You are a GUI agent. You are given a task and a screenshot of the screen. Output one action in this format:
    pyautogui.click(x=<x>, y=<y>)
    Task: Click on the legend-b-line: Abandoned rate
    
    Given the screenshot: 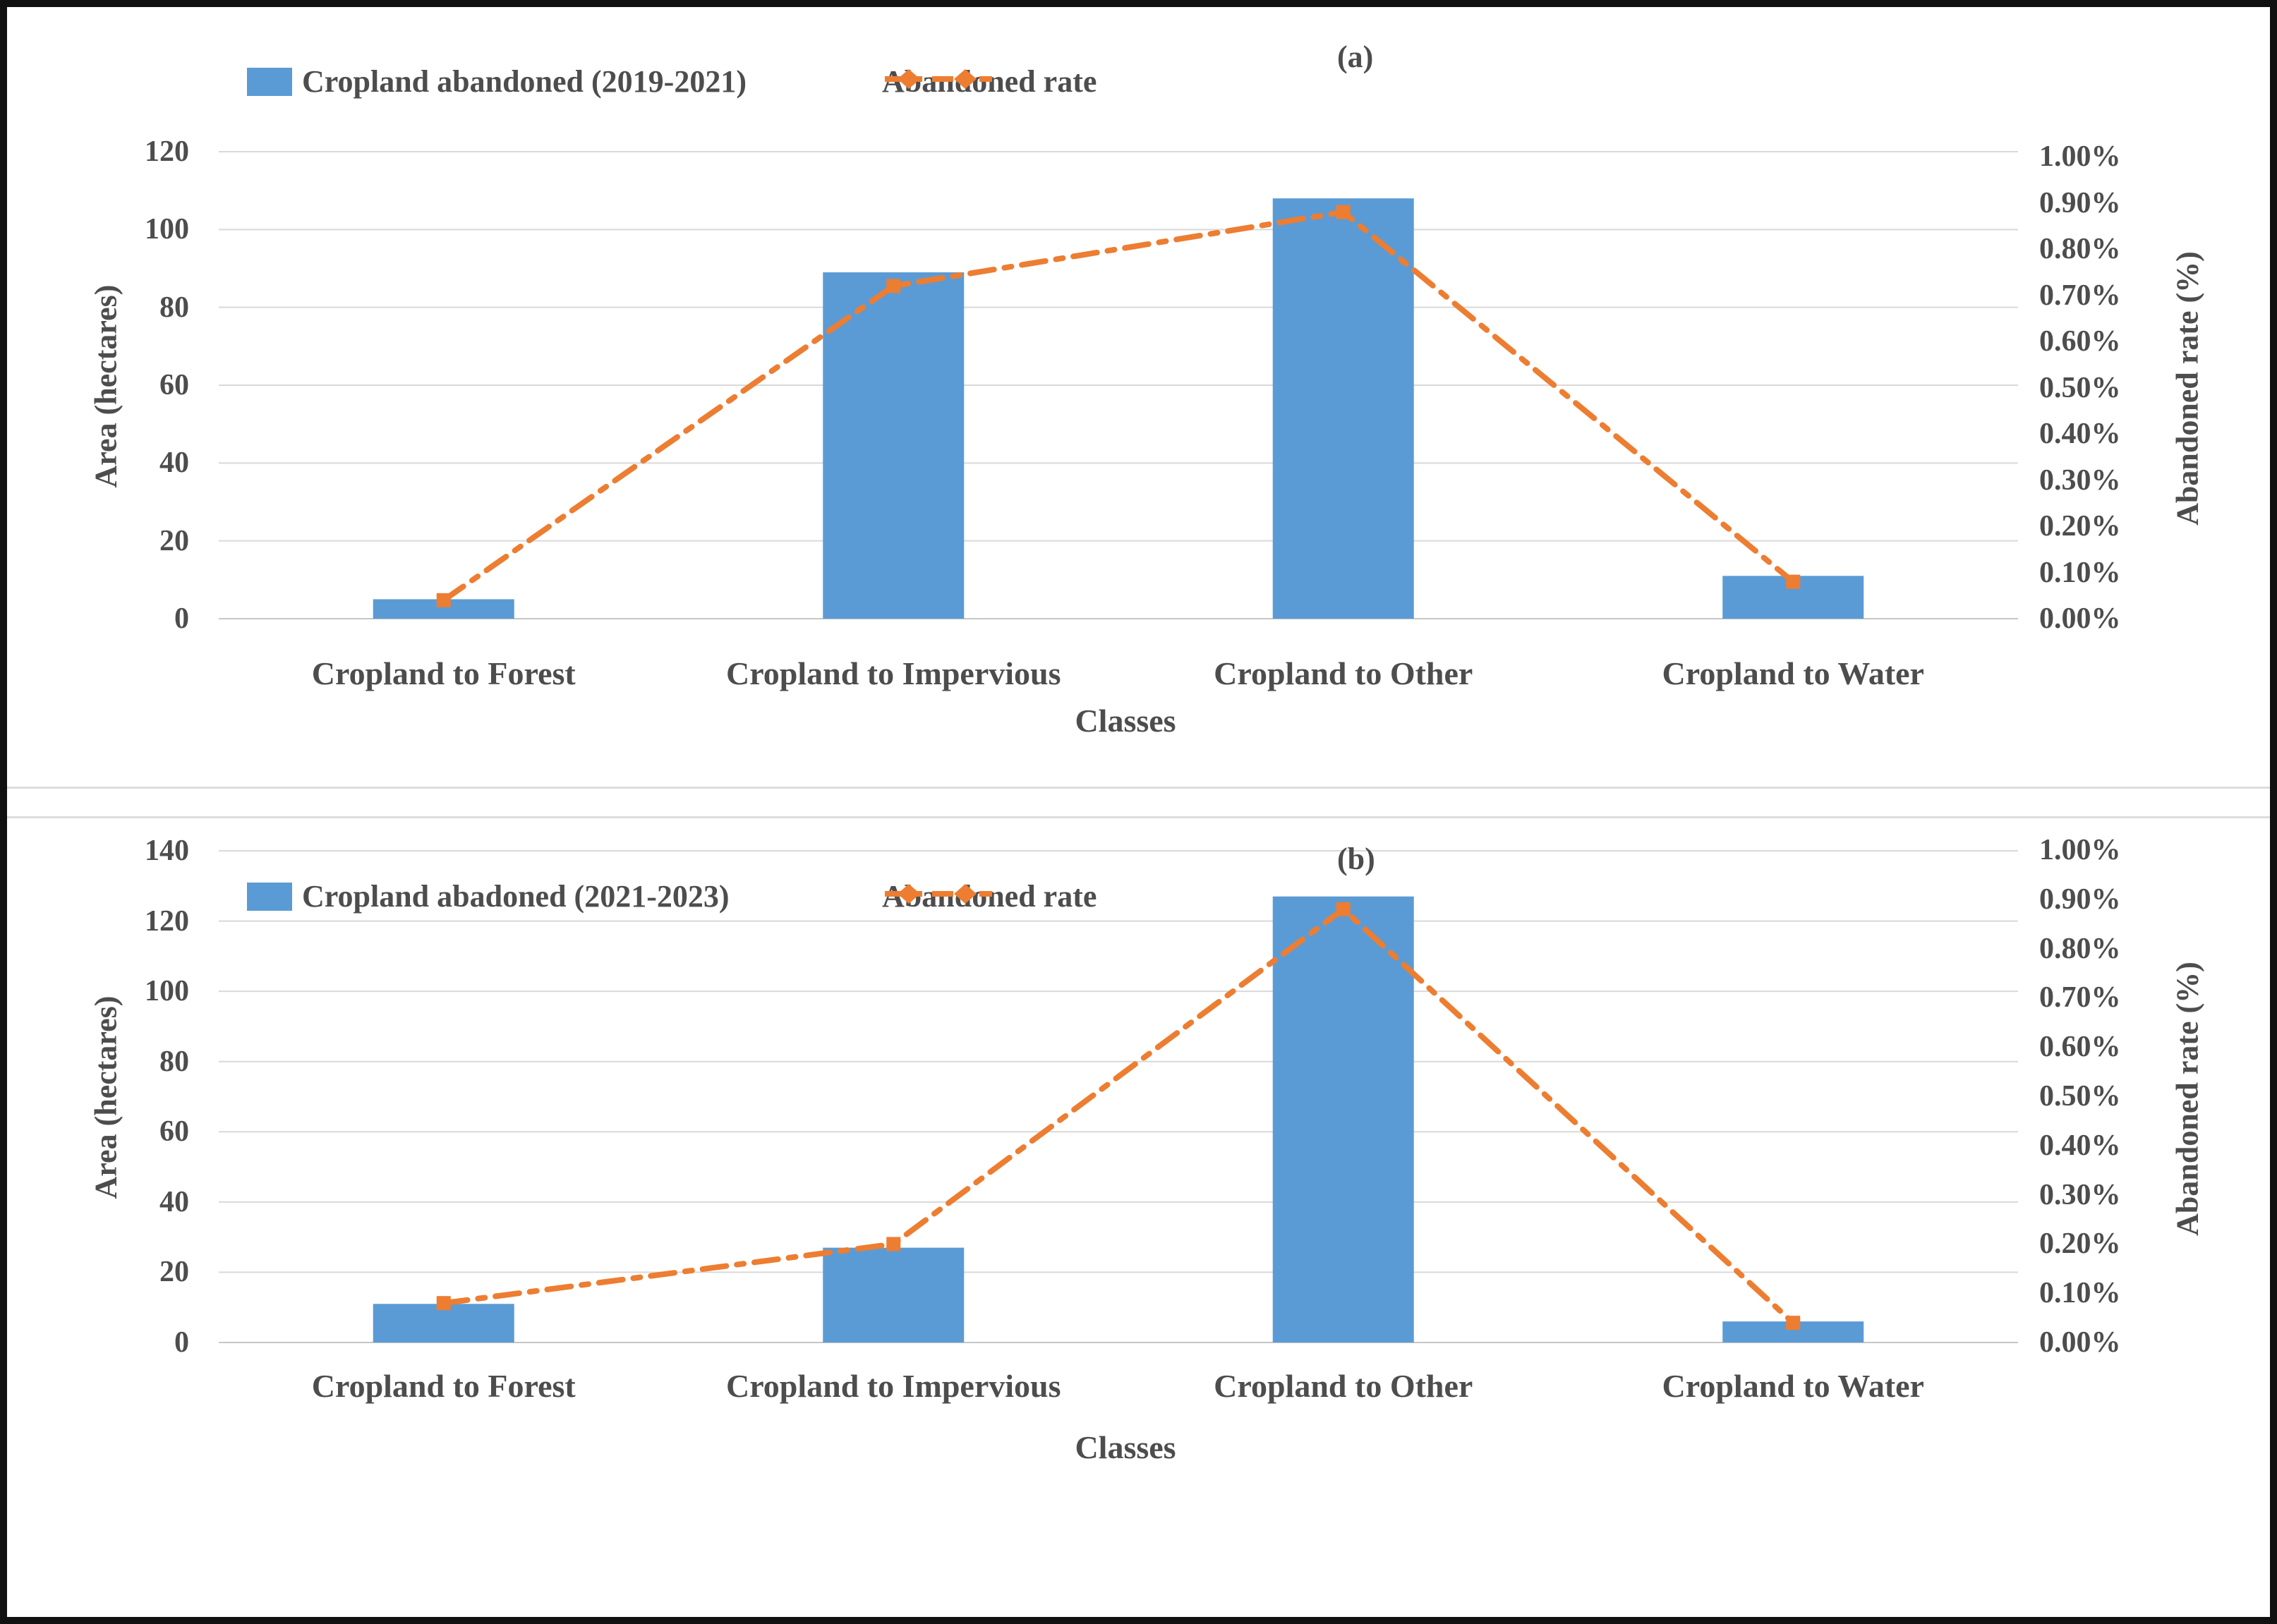 What is the action you would take?
    pyautogui.click(x=989, y=896)
    